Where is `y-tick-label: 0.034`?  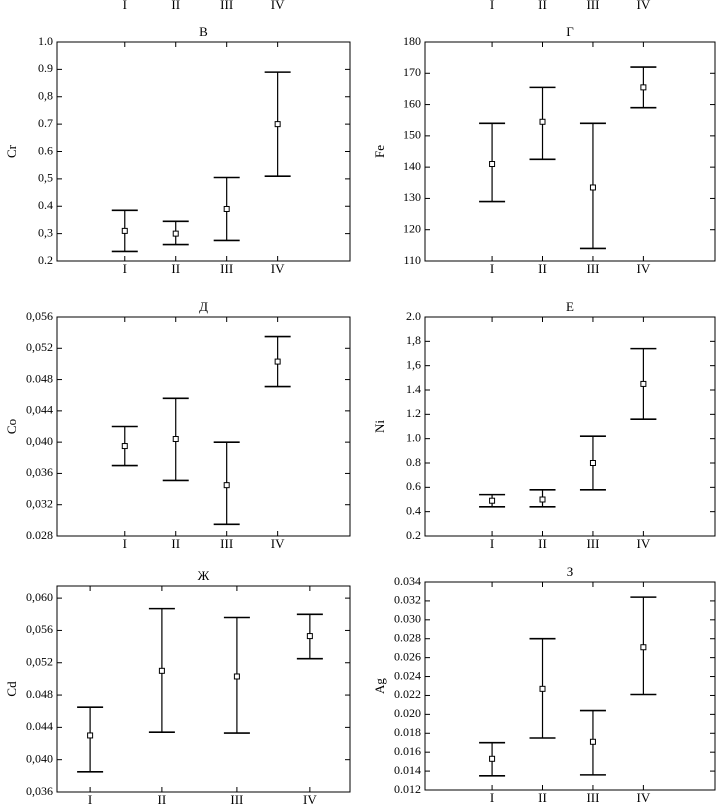 y-tick-label: 0.034 is located at coordinates (407, 581).